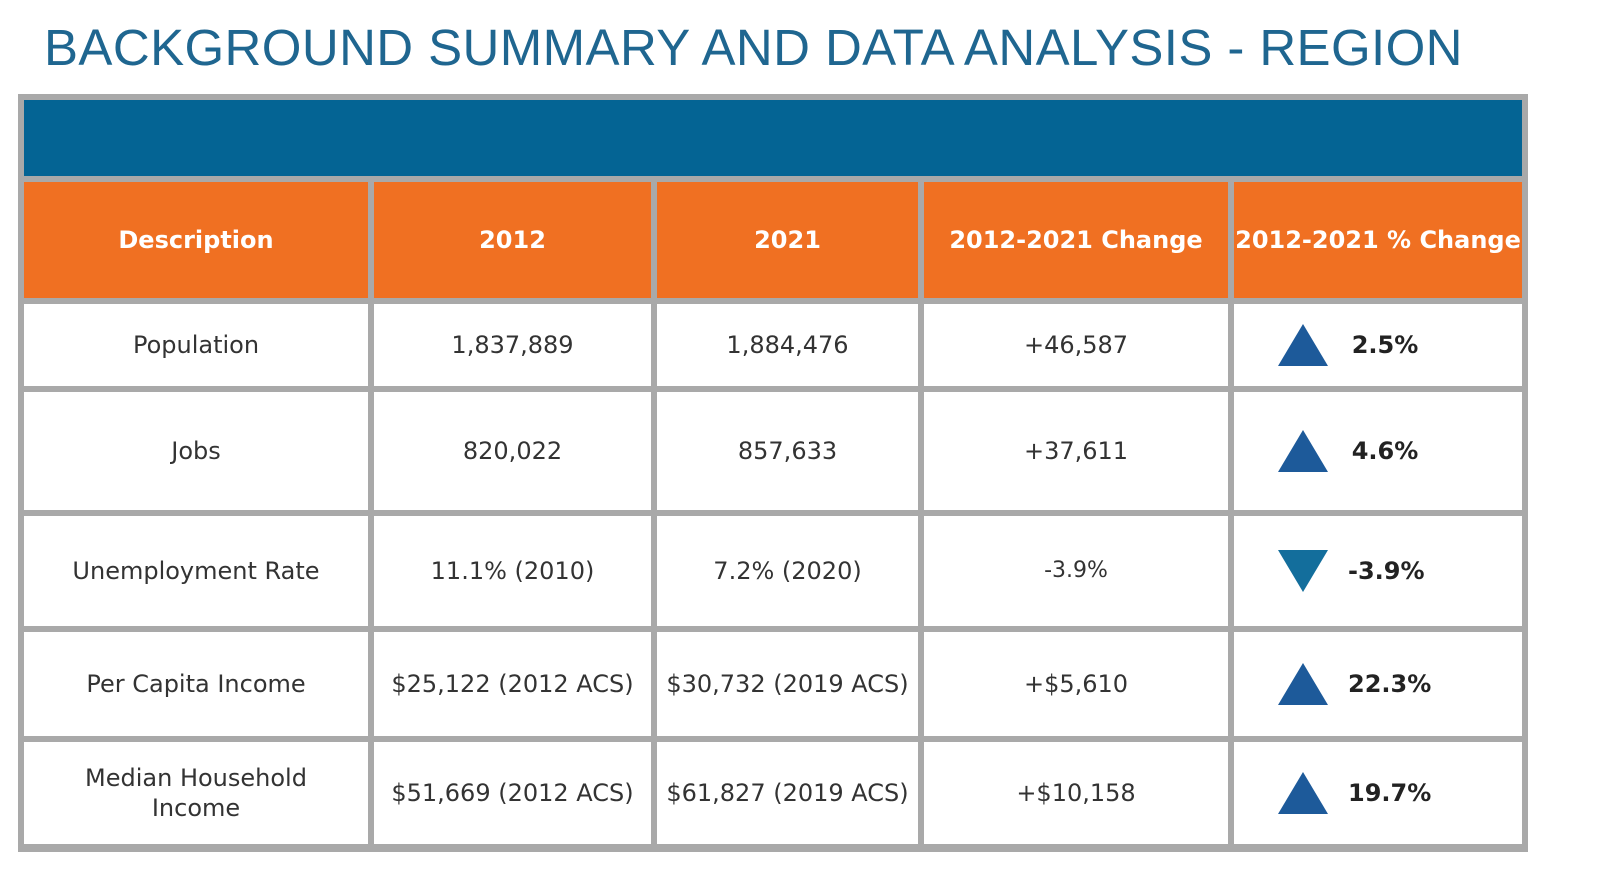  Describe the element at coordinates (512, 451) in the screenshot. I see `row-jobs-2012: 820,022` at that location.